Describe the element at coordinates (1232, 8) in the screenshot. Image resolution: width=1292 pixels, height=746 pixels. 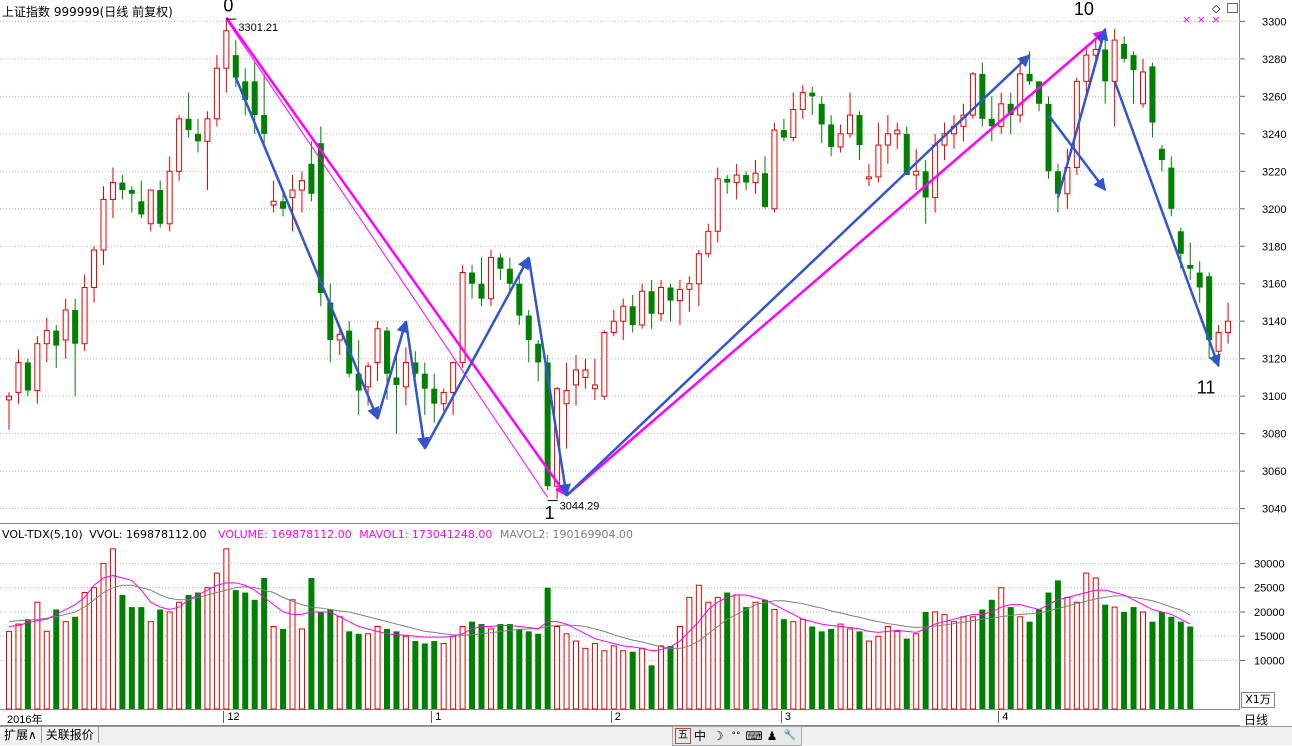
I see `restore-icon` at that location.